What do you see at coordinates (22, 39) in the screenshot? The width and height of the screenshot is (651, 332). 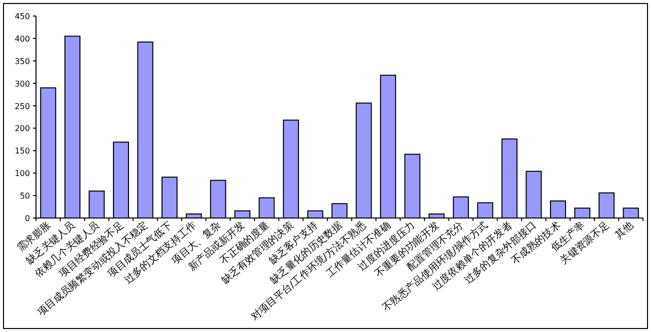 I see `y-tick-label: 400` at bounding box center [22, 39].